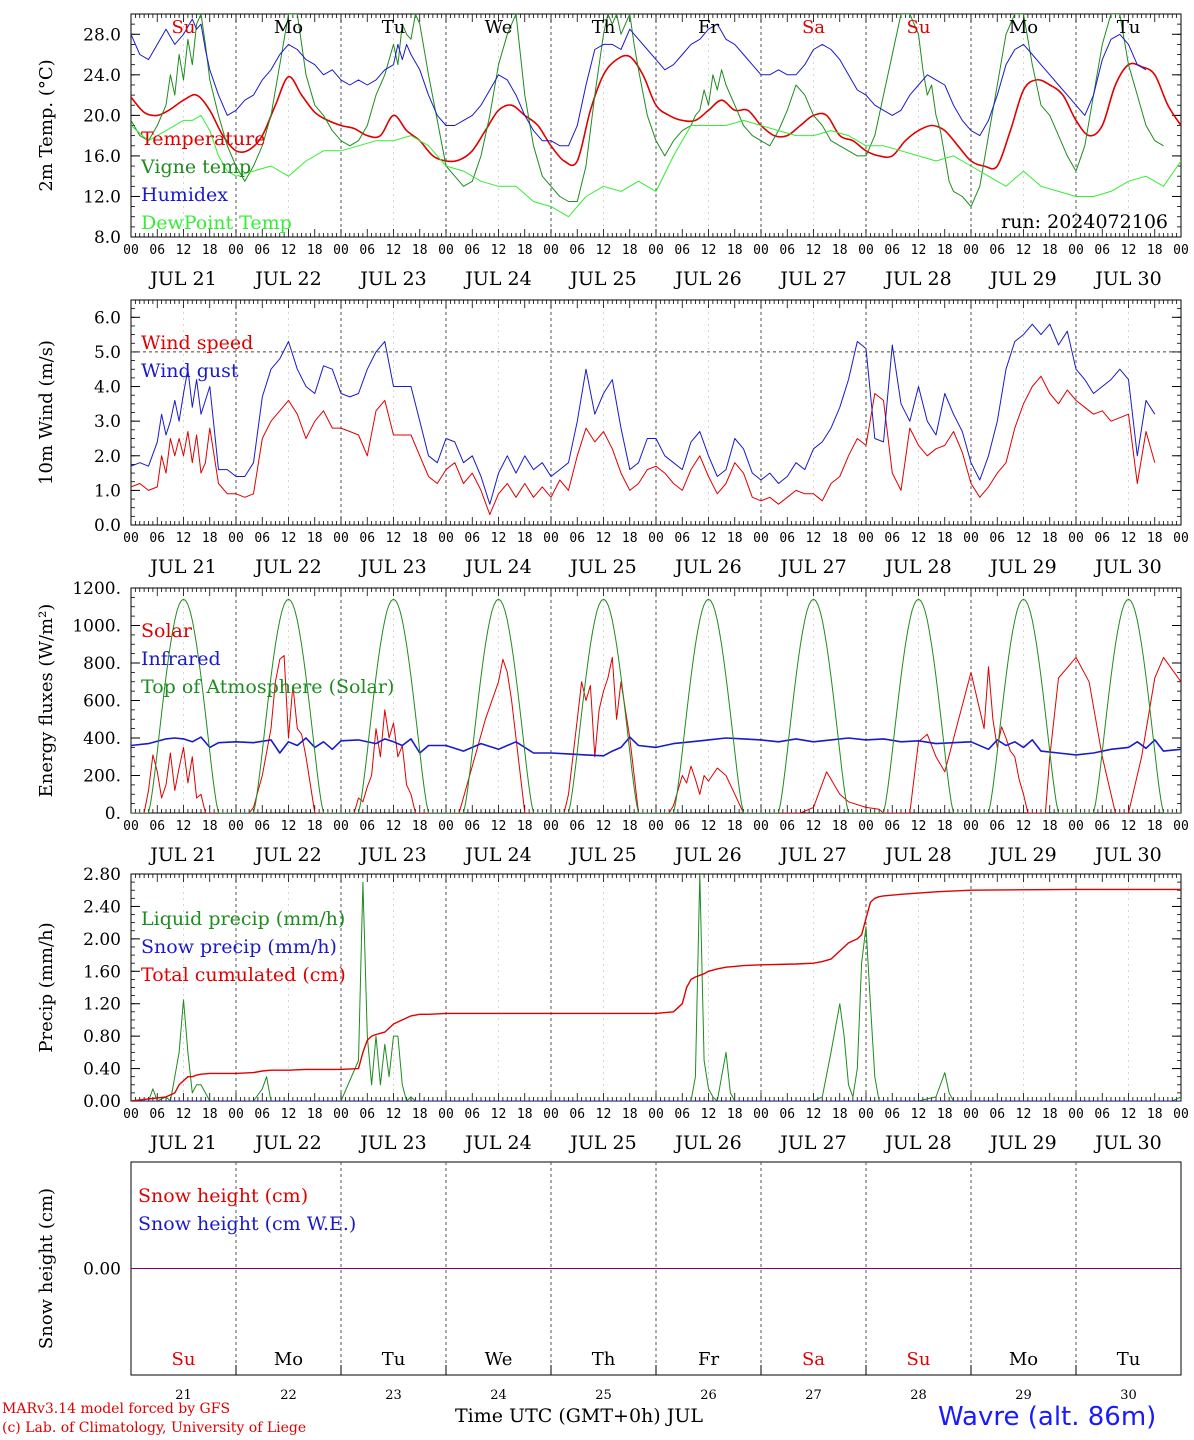  I want to click on y-tick-label: 0.0, so click(107, 526).